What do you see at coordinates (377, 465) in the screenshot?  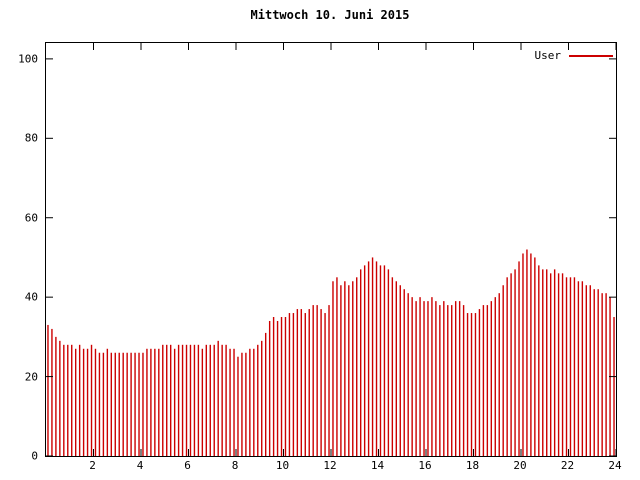 I see `x-tick-label: 14` at bounding box center [377, 465].